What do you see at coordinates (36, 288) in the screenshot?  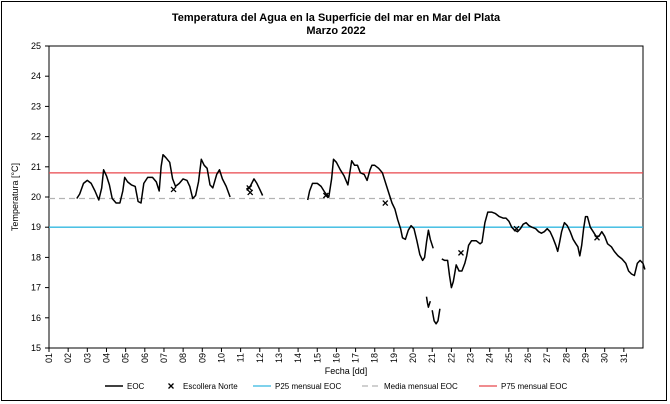 I see `y-tick-label: 17` at bounding box center [36, 288].